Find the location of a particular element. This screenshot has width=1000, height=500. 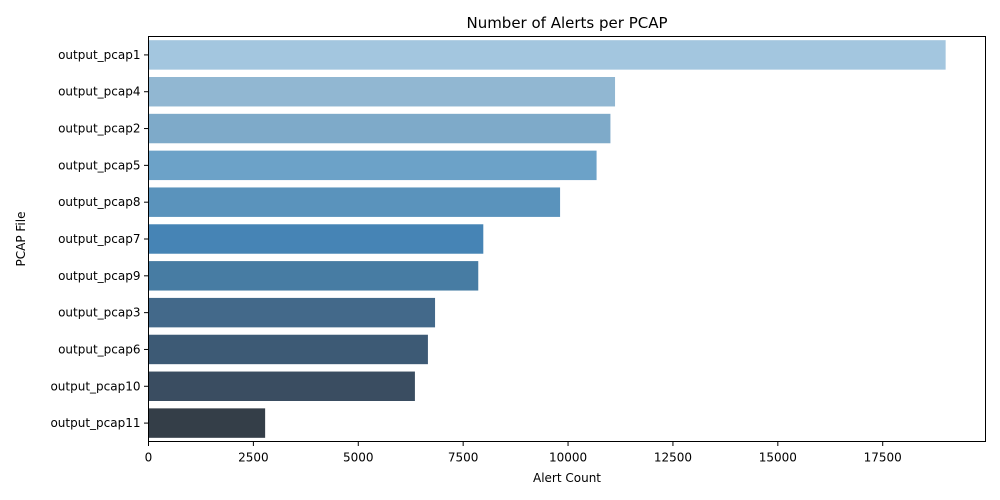

x-tick-label: 5000 is located at coordinates (358, 458).